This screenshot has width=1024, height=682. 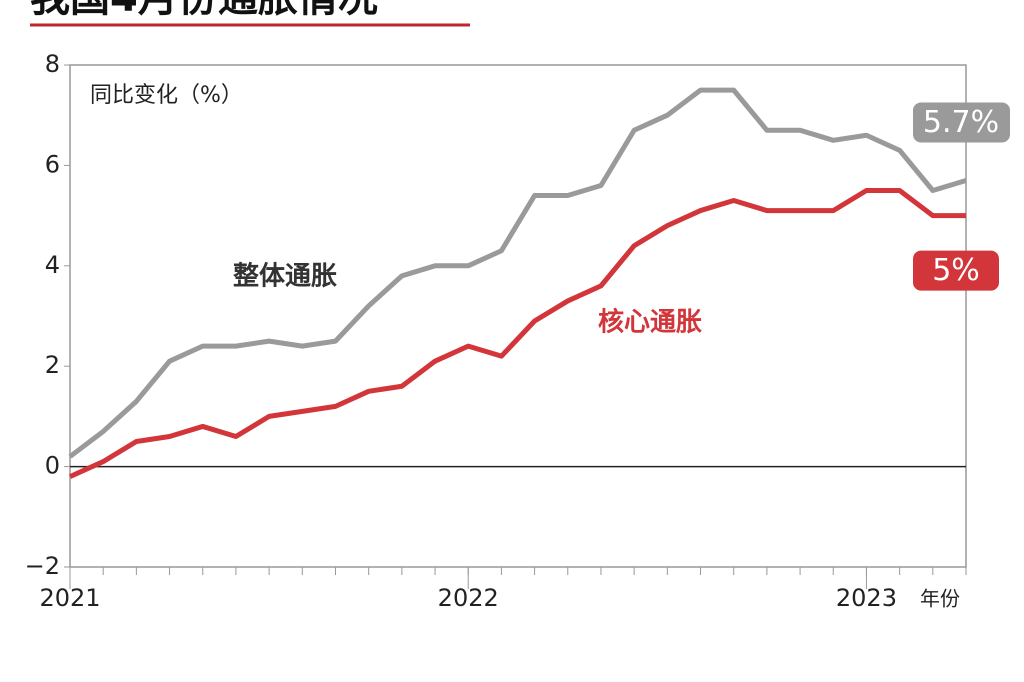 I want to click on series-label: 核心通胀, so click(x=650, y=322).